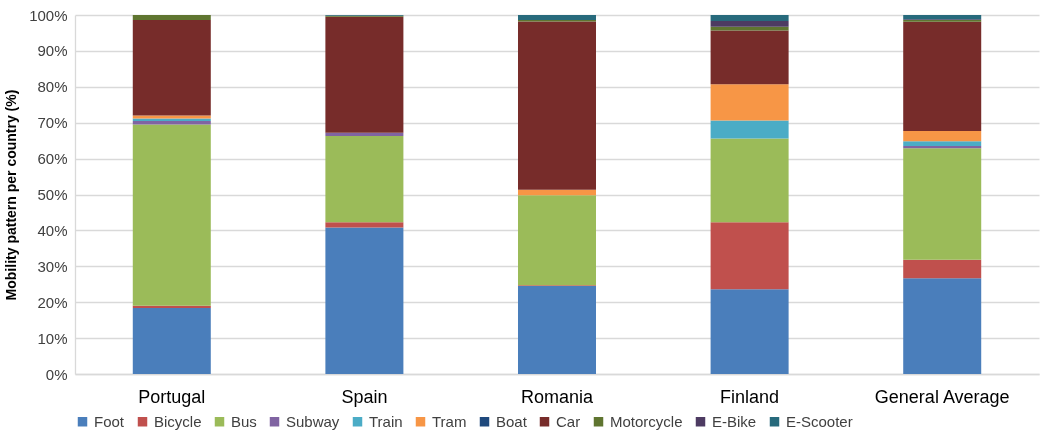 The width and height of the screenshot is (1041, 434). What do you see at coordinates (52, 87) in the screenshot?
I see `y-tick-label: 80%` at bounding box center [52, 87].